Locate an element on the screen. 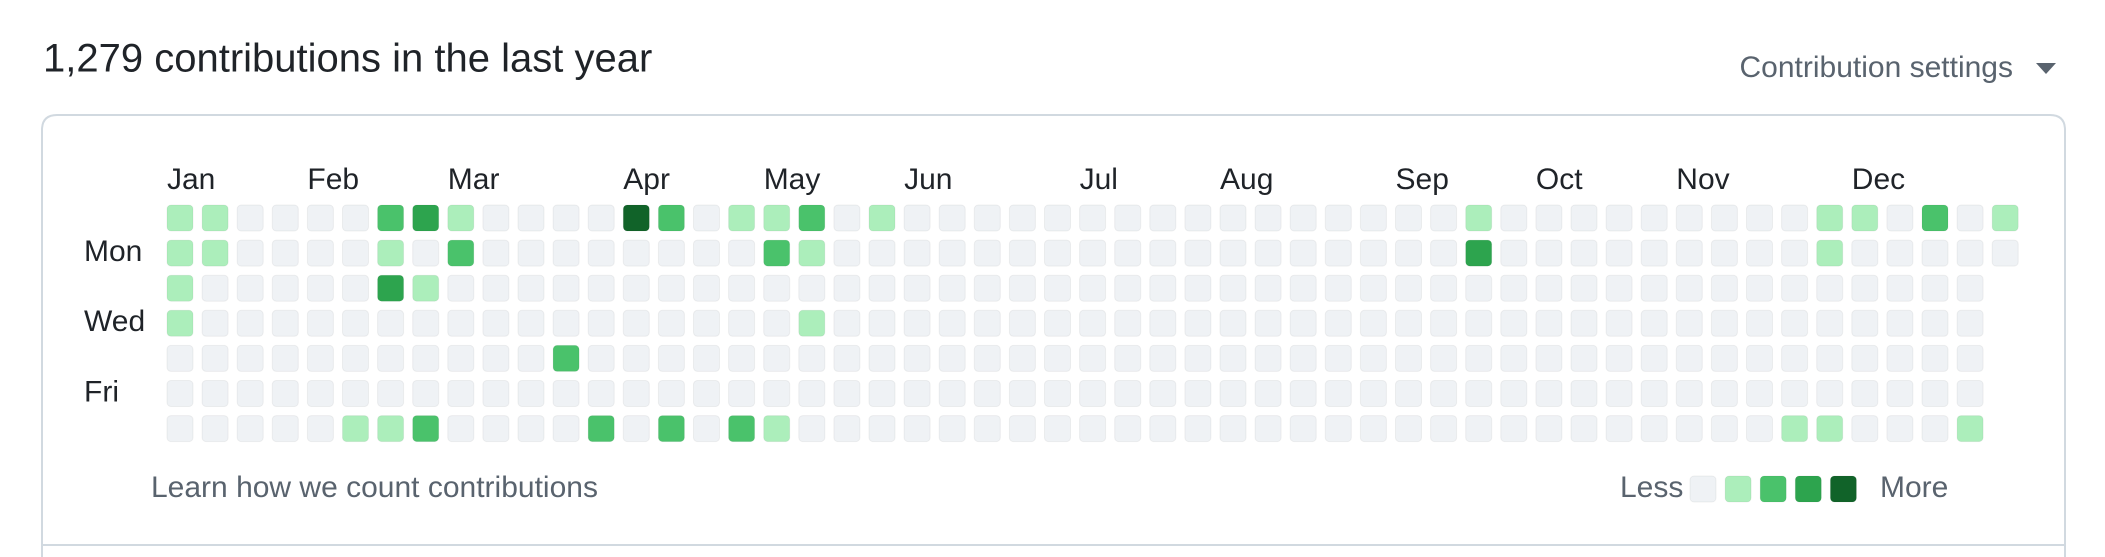  legend-less: Less is located at coordinates (1651, 487).